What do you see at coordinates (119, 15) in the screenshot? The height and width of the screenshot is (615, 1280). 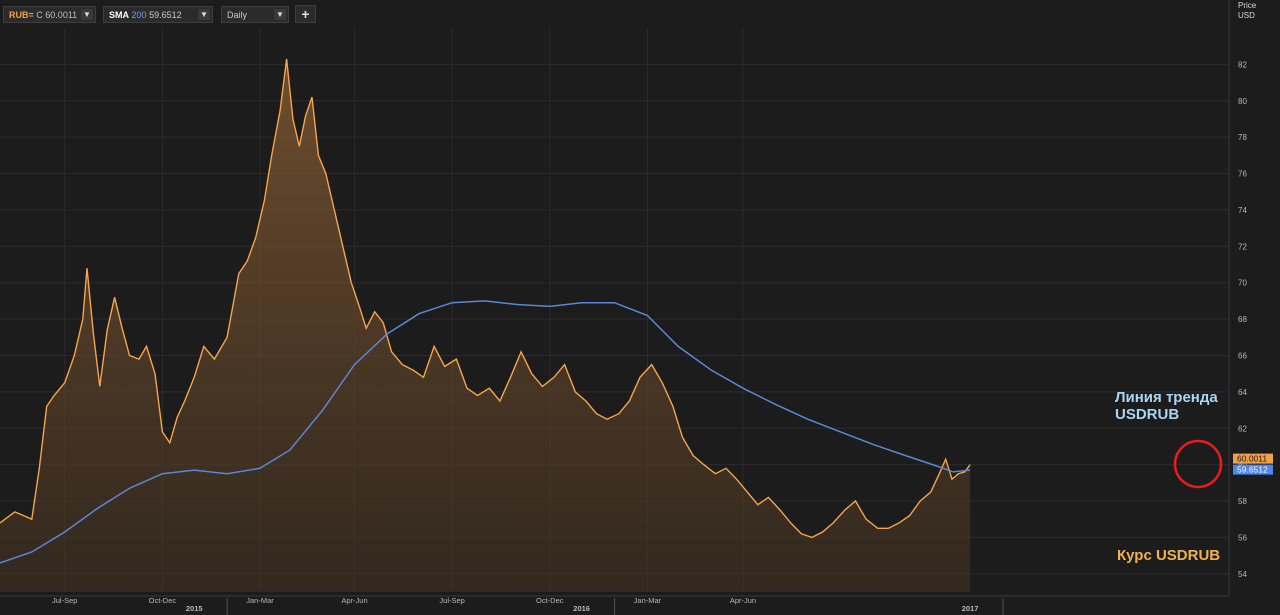 I see `sma-name: SMA` at bounding box center [119, 15].